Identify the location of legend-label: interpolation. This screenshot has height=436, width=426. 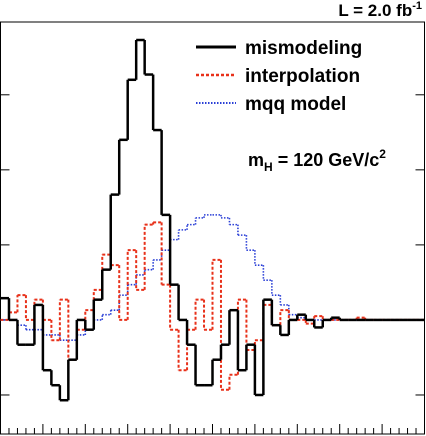
(302, 76).